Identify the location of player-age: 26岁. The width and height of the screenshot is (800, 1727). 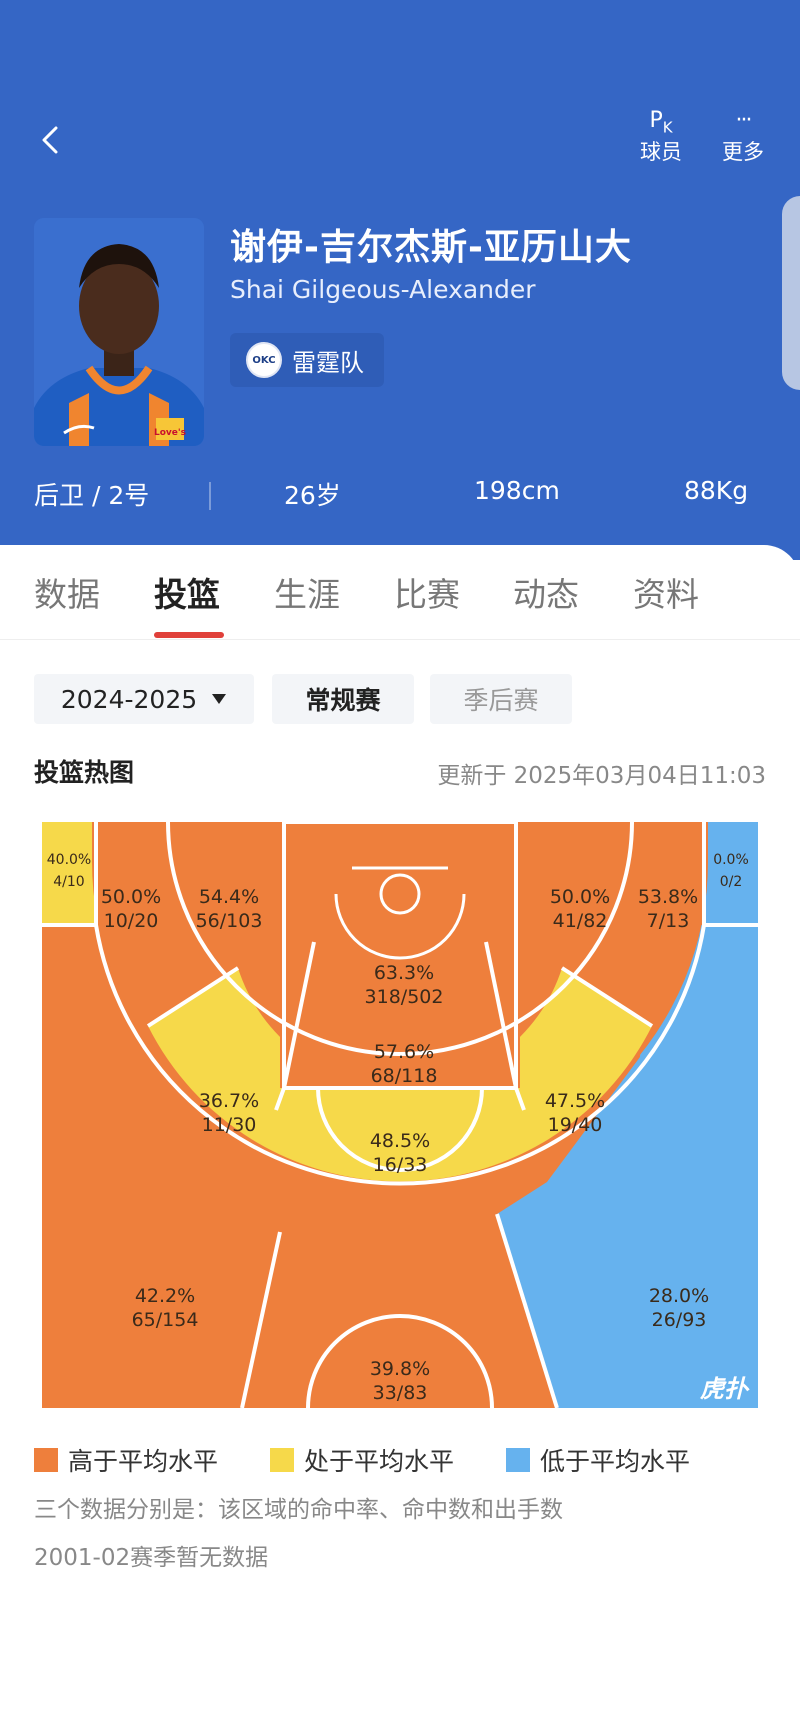
(312, 495).